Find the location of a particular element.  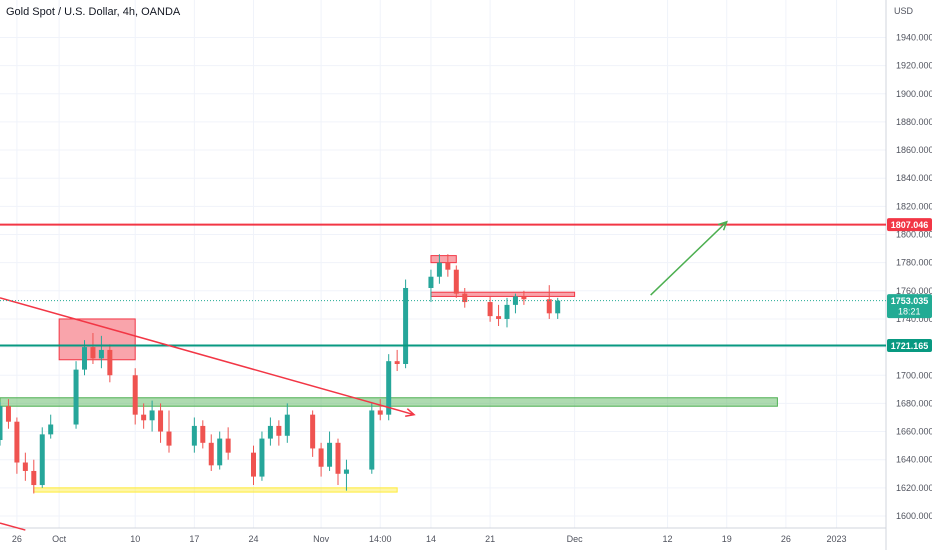

x-tick-label: 14:00 is located at coordinates (380, 539).